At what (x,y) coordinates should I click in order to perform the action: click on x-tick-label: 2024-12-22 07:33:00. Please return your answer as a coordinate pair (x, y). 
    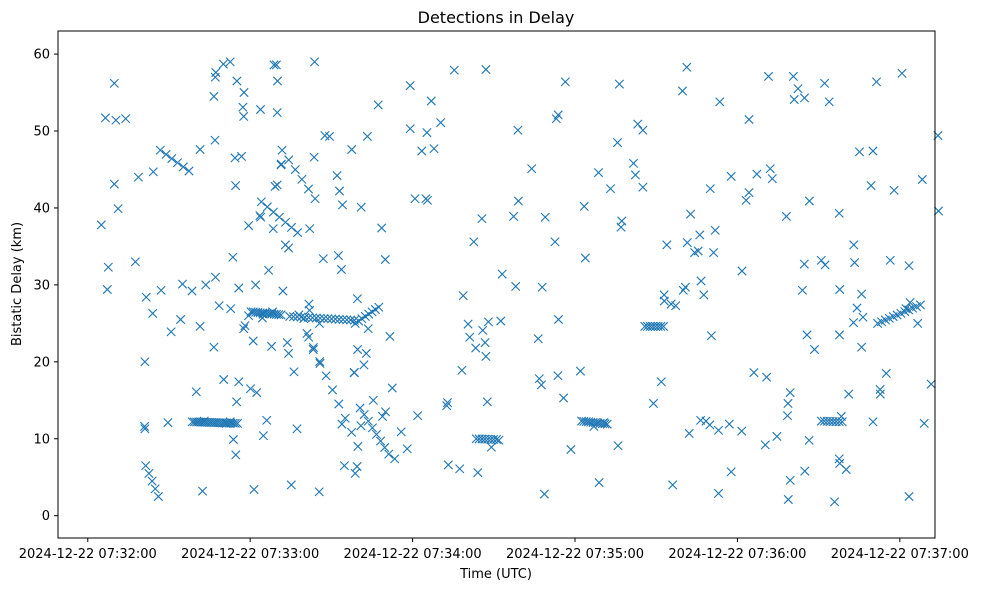
    Looking at the image, I should click on (250, 554).